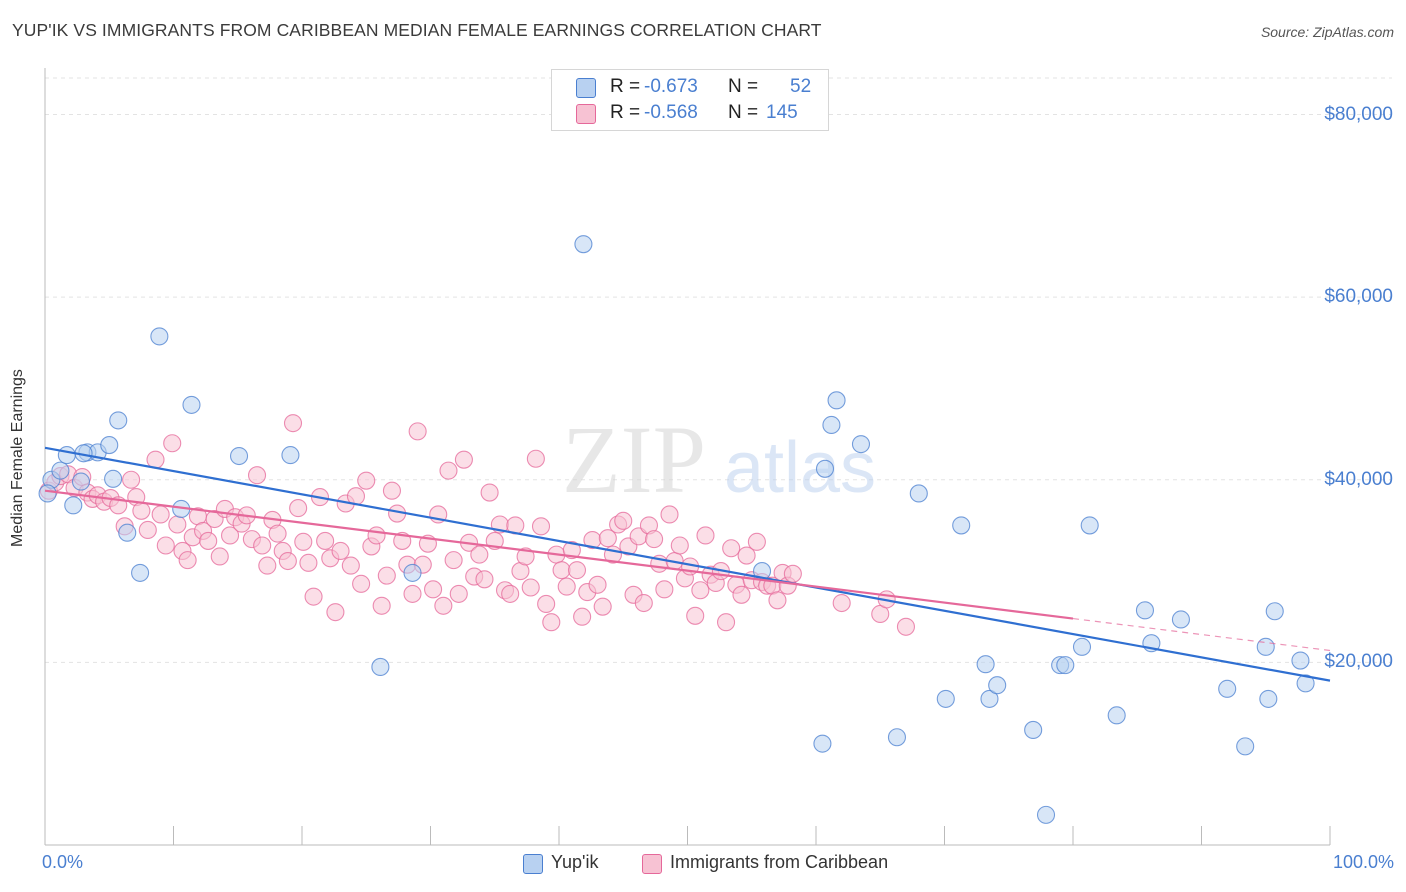 This screenshot has height=892, width=1406. I want to click on legend-swatch-caribbean, so click(586, 114).